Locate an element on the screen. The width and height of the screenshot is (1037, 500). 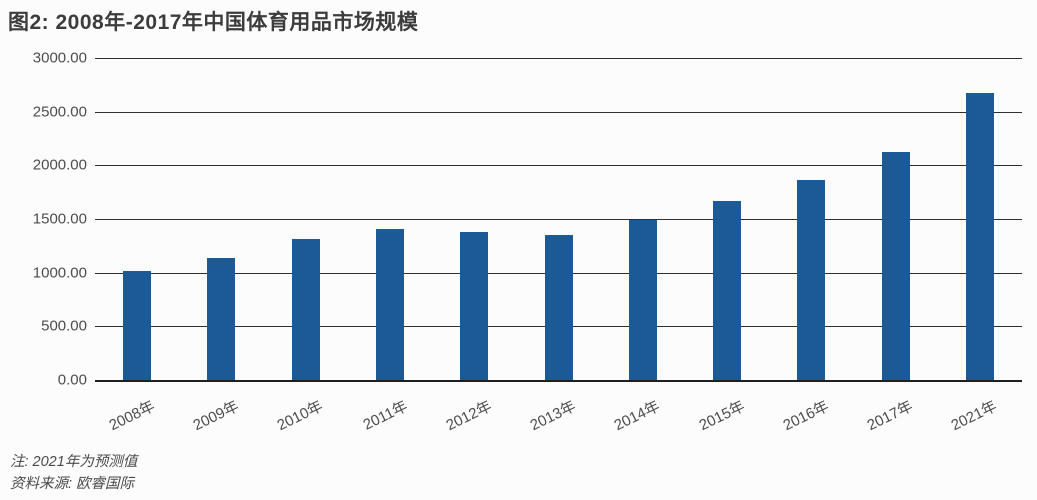
bar-2014年 is located at coordinates (642, 300).